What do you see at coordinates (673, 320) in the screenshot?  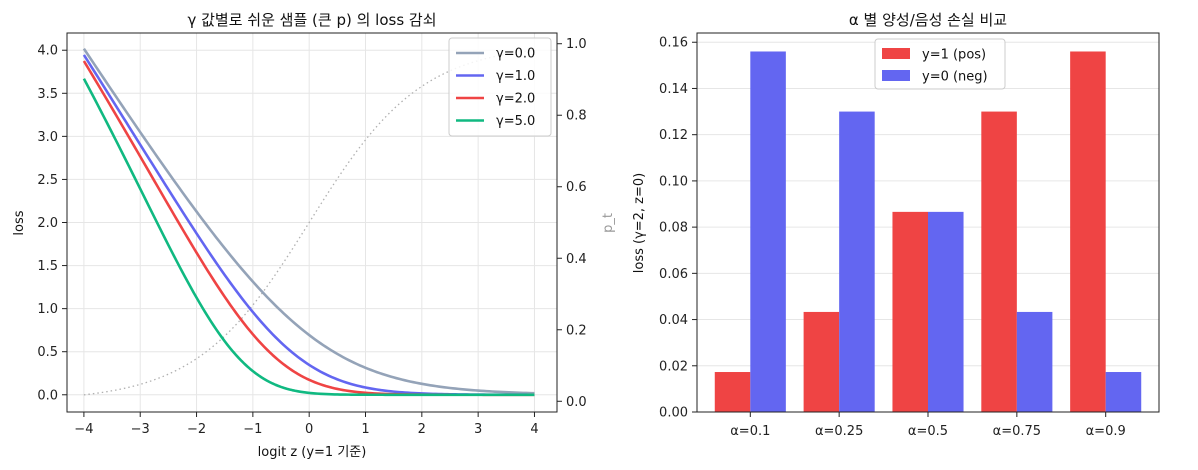 I see `right-y-tick-label: 0.04` at bounding box center [673, 320].